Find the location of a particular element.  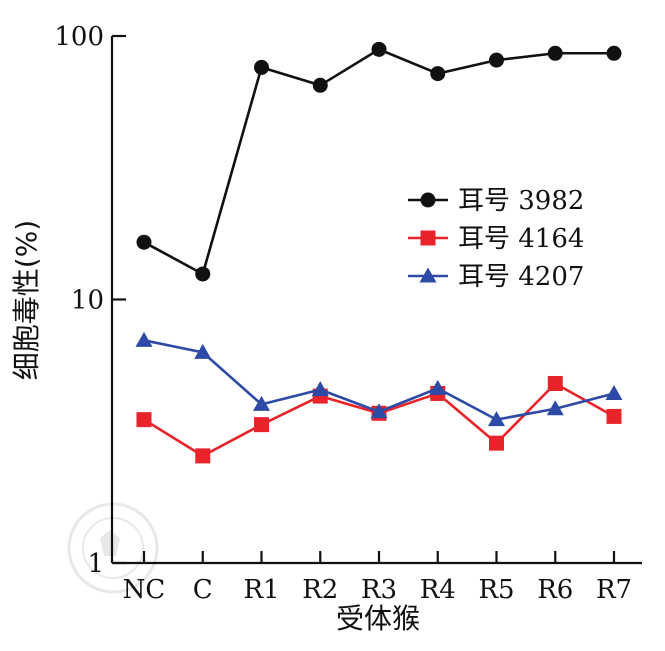

legend-label: 耳号 3982 is located at coordinates (521, 201).